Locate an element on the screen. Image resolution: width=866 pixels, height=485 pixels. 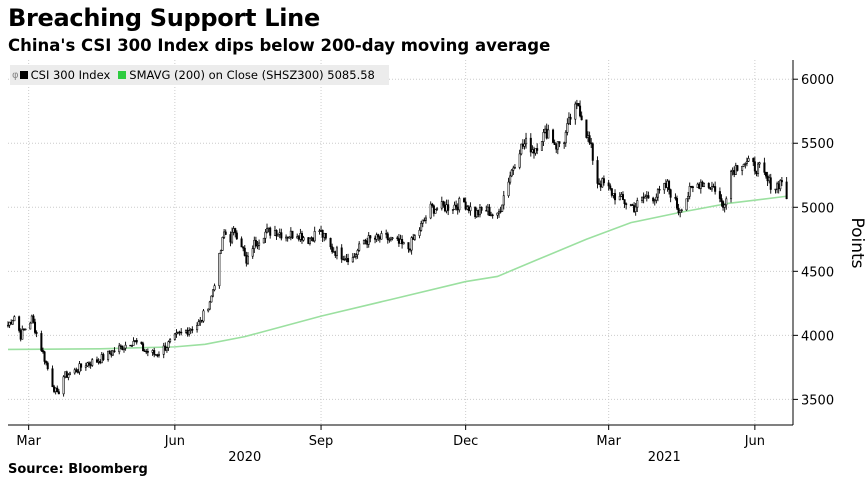
y-tick-label: 3500 is located at coordinates (817, 400).